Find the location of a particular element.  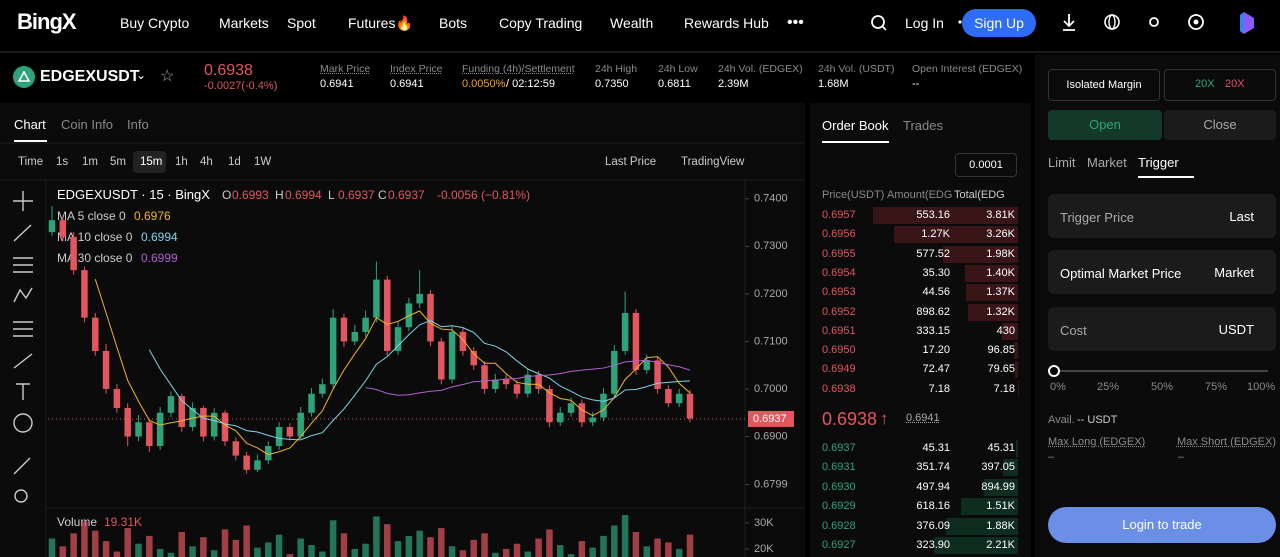

ob-total: 96.85 is located at coordinates (1001, 350).